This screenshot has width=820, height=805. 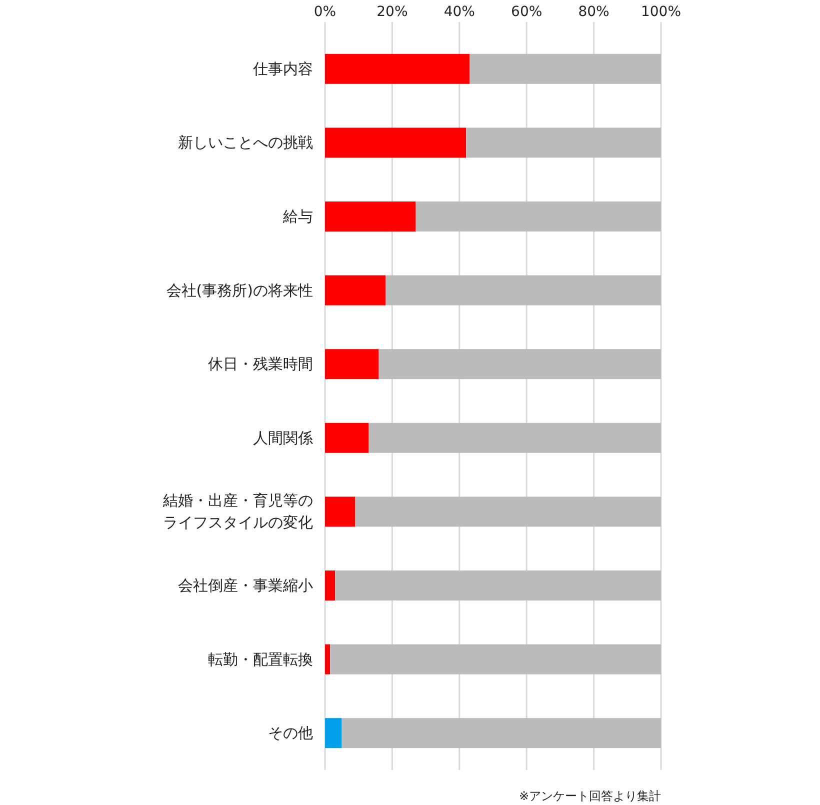 I want to click on x-tick-label: 60%, so click(x=526, y=12).